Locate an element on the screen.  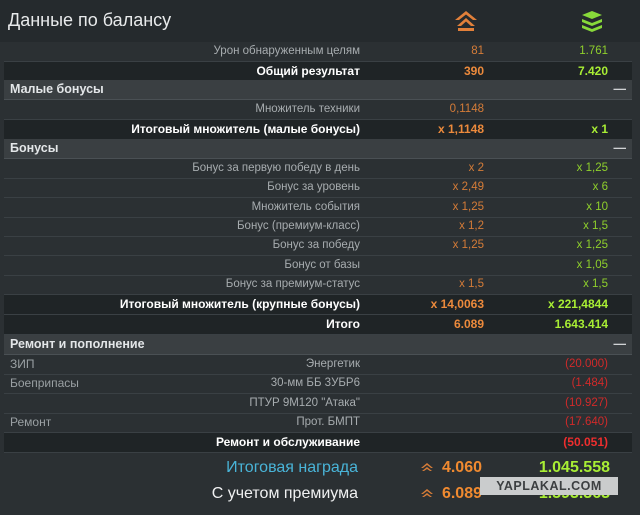
exp-value: x 6 is located at coordinates (600, 187).